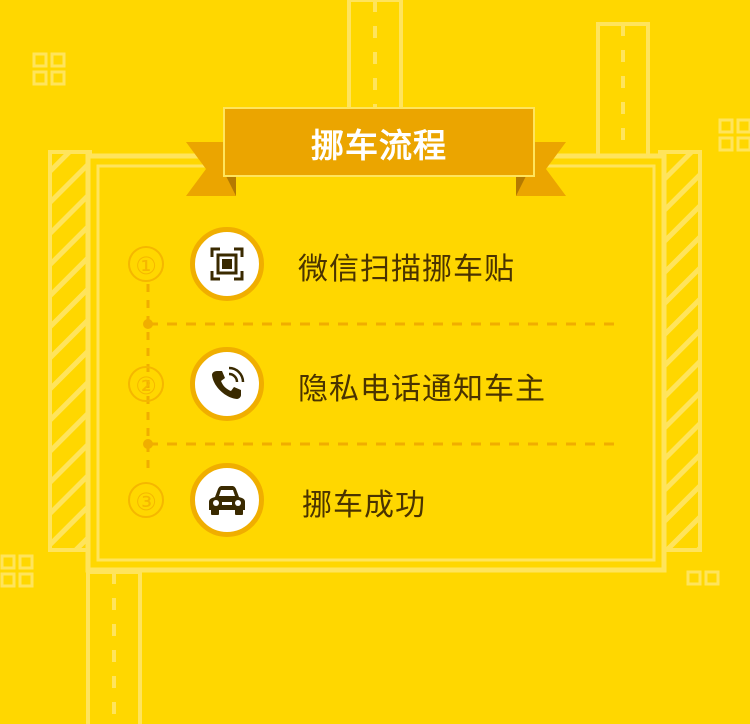 The image size is (750, 724). What do you see at coordinates (680, 351) in the screenshot?
I see `right-pillar` at bounding box center [680, 351].